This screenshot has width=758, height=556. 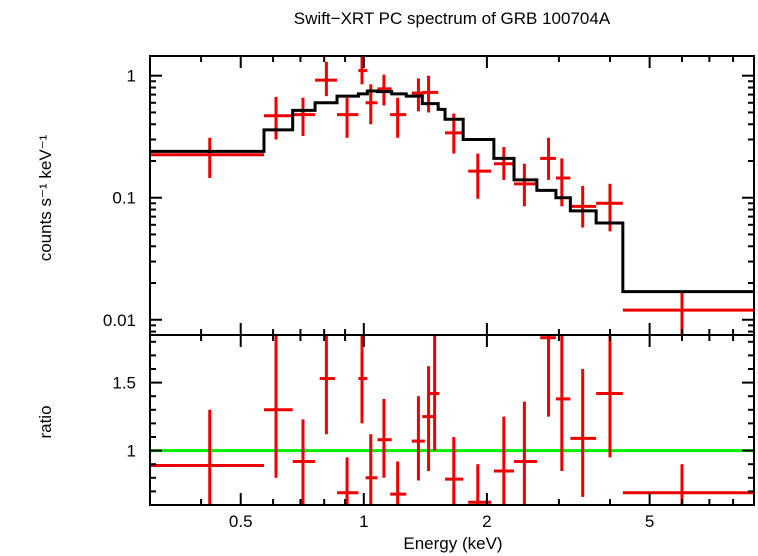 What do you see at coordinates (452, 543) in the screenshot?
I see `x-axis-label: Energy (keV)` at bounding box center [452, 543].